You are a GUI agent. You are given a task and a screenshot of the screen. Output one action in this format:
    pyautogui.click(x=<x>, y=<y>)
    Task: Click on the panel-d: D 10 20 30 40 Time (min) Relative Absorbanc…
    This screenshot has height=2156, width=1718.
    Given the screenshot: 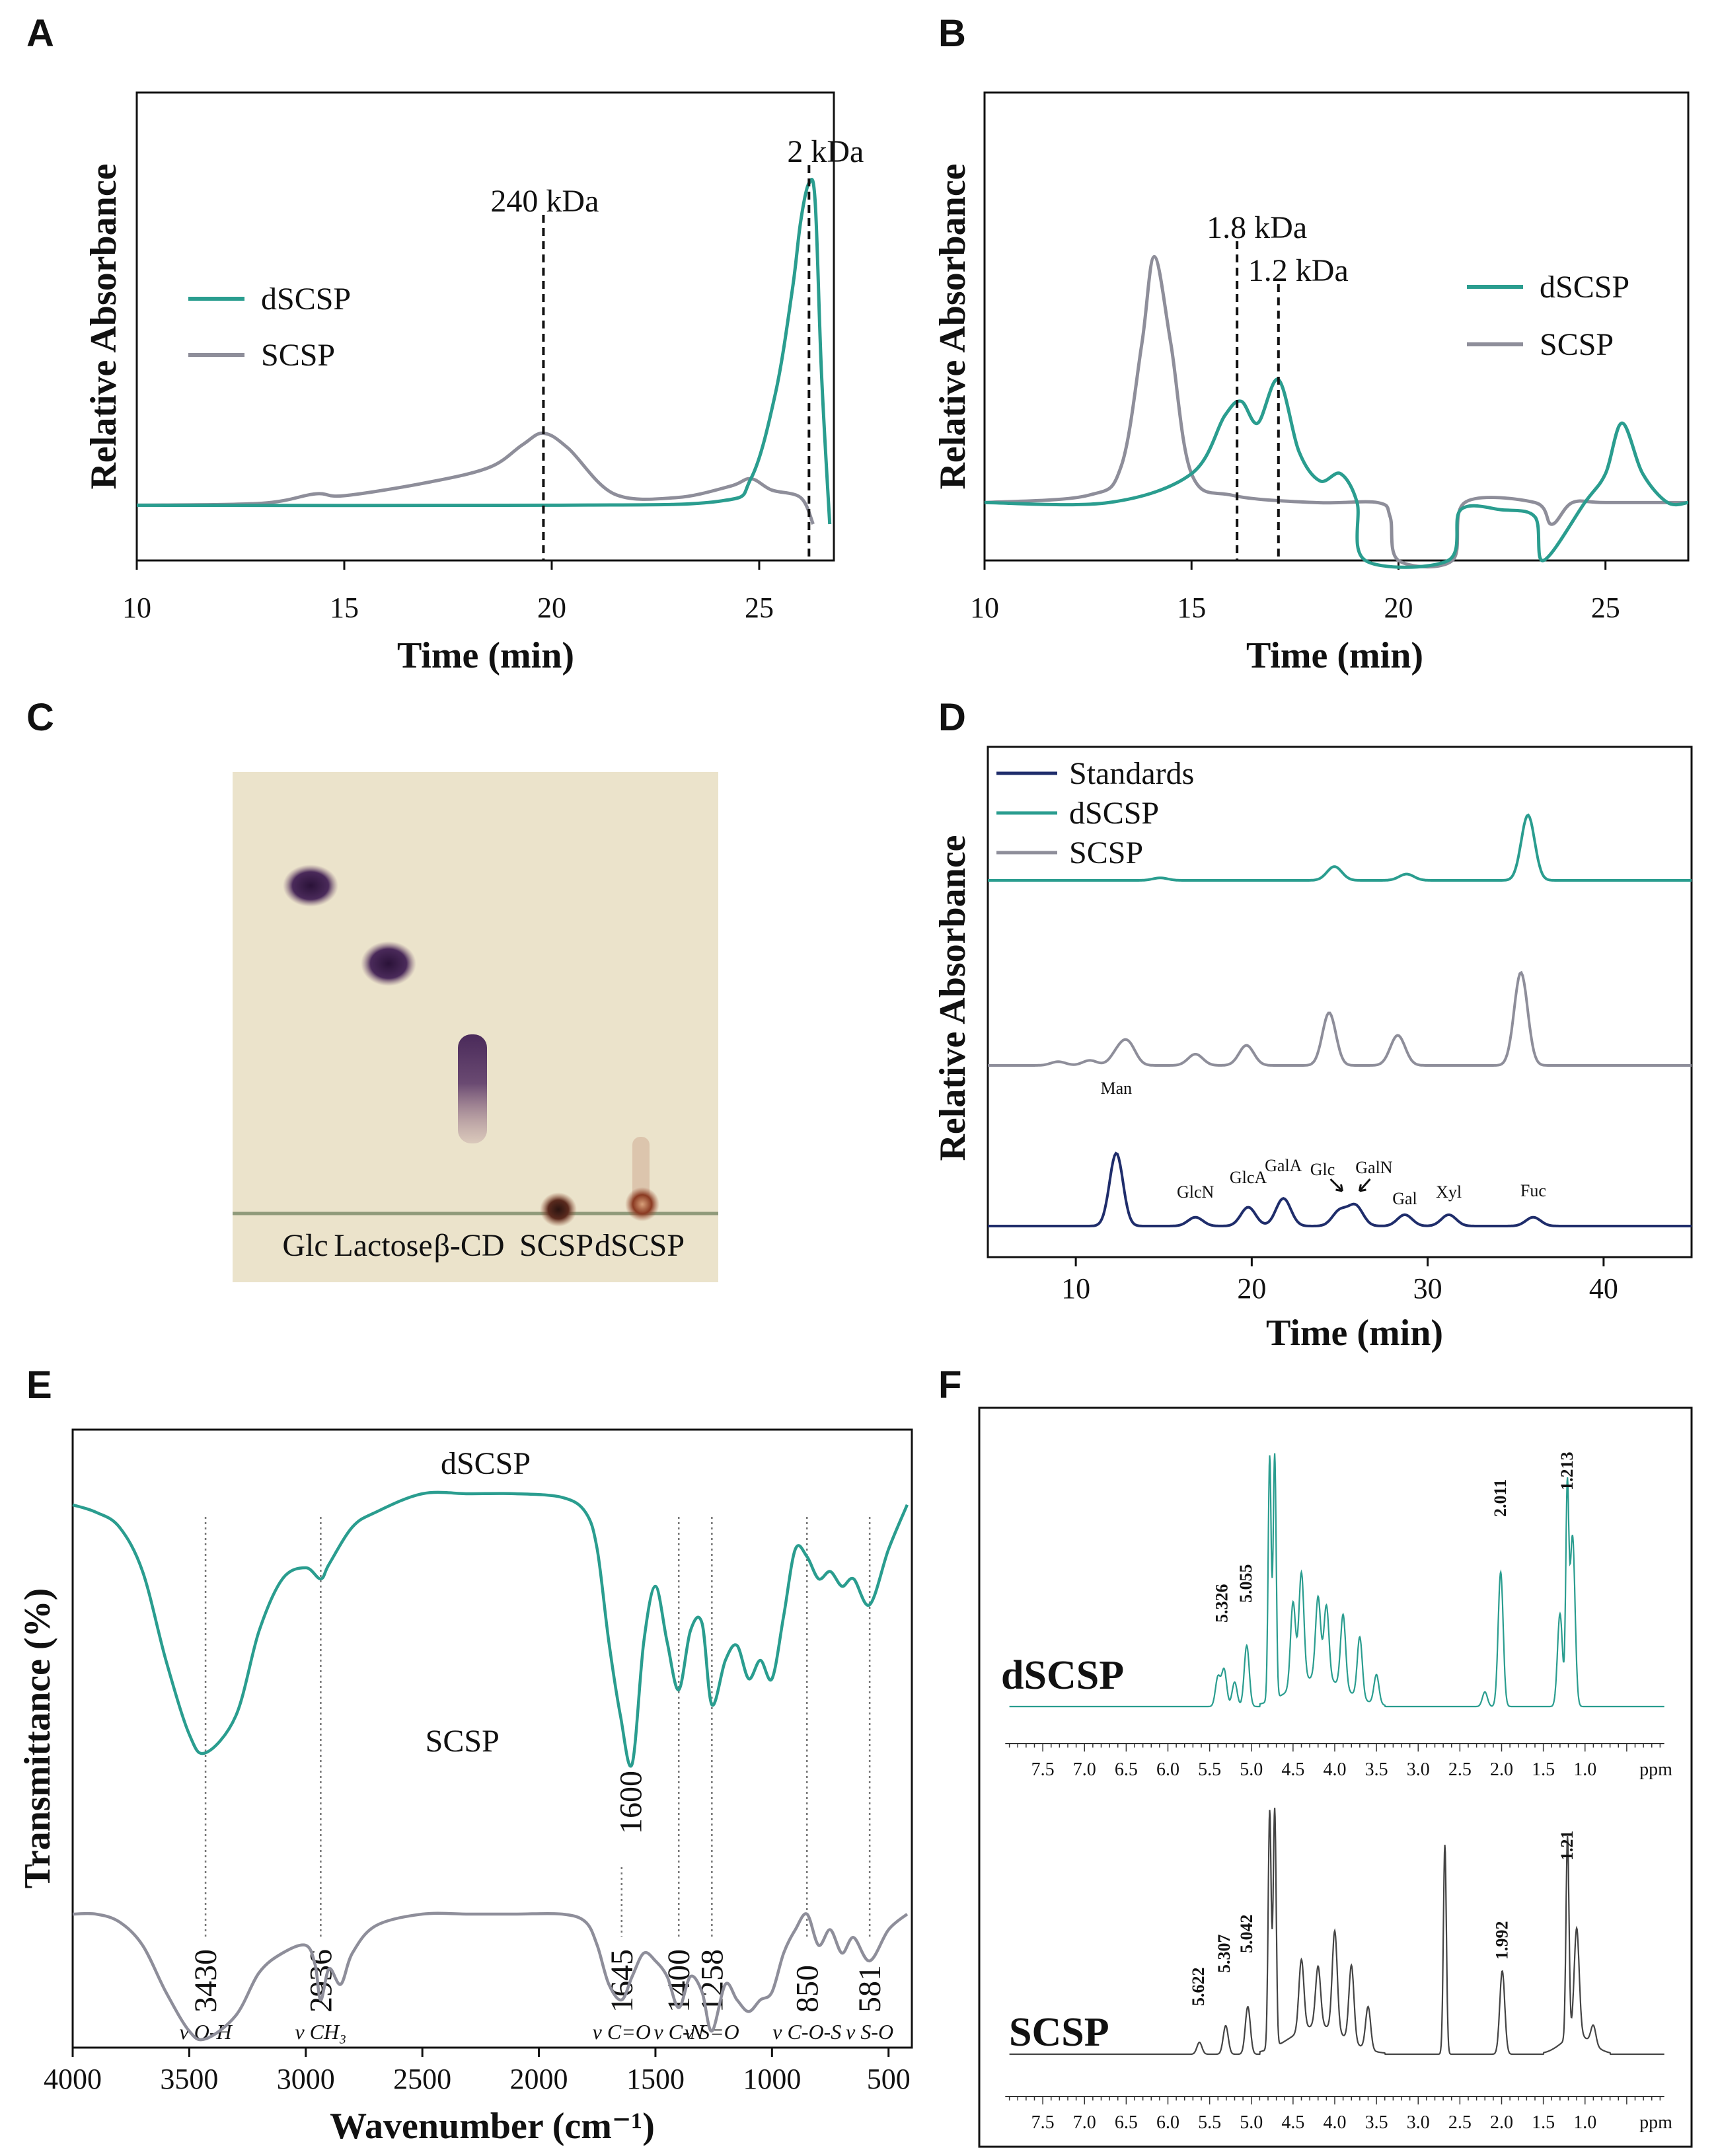 What is the action you would take?
    pyautogui.click(x=1312, y=1025)
    